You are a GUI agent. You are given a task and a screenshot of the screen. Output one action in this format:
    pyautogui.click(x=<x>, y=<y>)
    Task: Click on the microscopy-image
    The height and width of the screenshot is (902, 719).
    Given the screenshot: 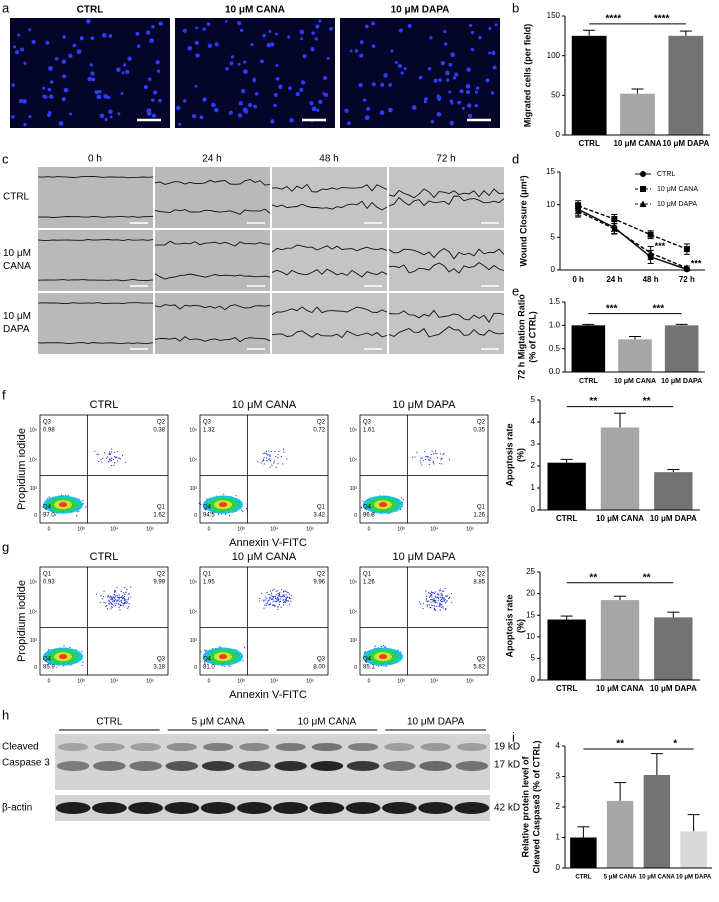 What is the action you would take?
    pyautogui.click(x=255, y=73)
    